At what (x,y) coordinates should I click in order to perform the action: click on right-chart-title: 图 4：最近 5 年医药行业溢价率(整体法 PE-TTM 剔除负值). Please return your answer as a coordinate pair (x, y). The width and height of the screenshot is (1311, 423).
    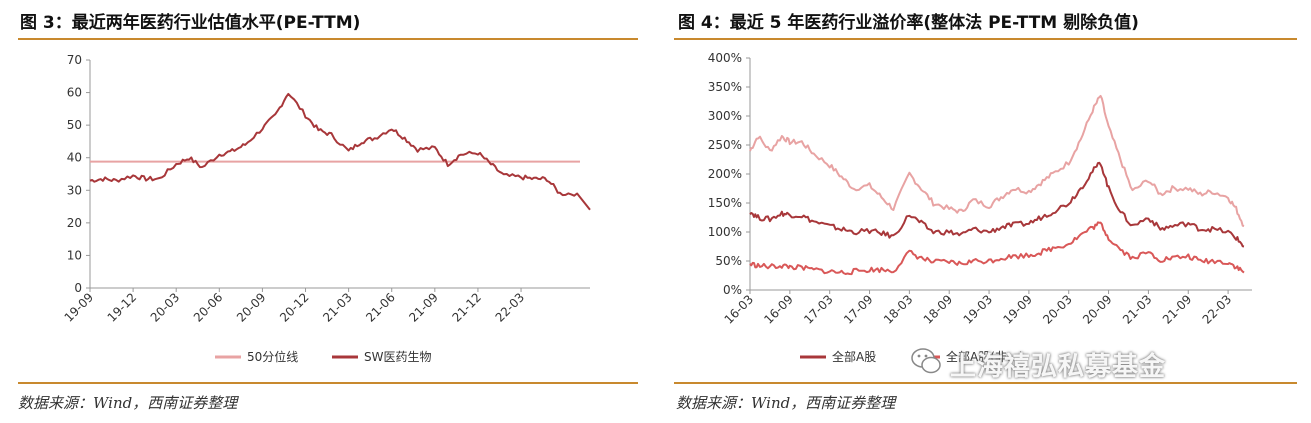
    Looking at the image, I should click on (908, 23).